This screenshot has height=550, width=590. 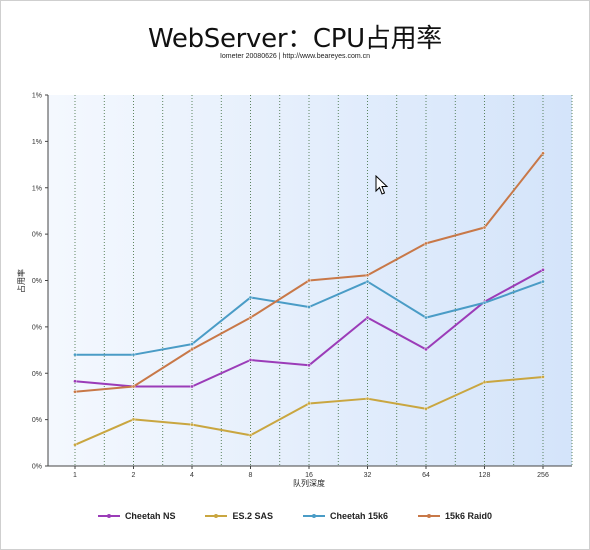 I want to click on chart-legend: Cheetah NS ES.2 SAS Cheetah 15k6 15k6 Raid0, so click(x=295, y=516).